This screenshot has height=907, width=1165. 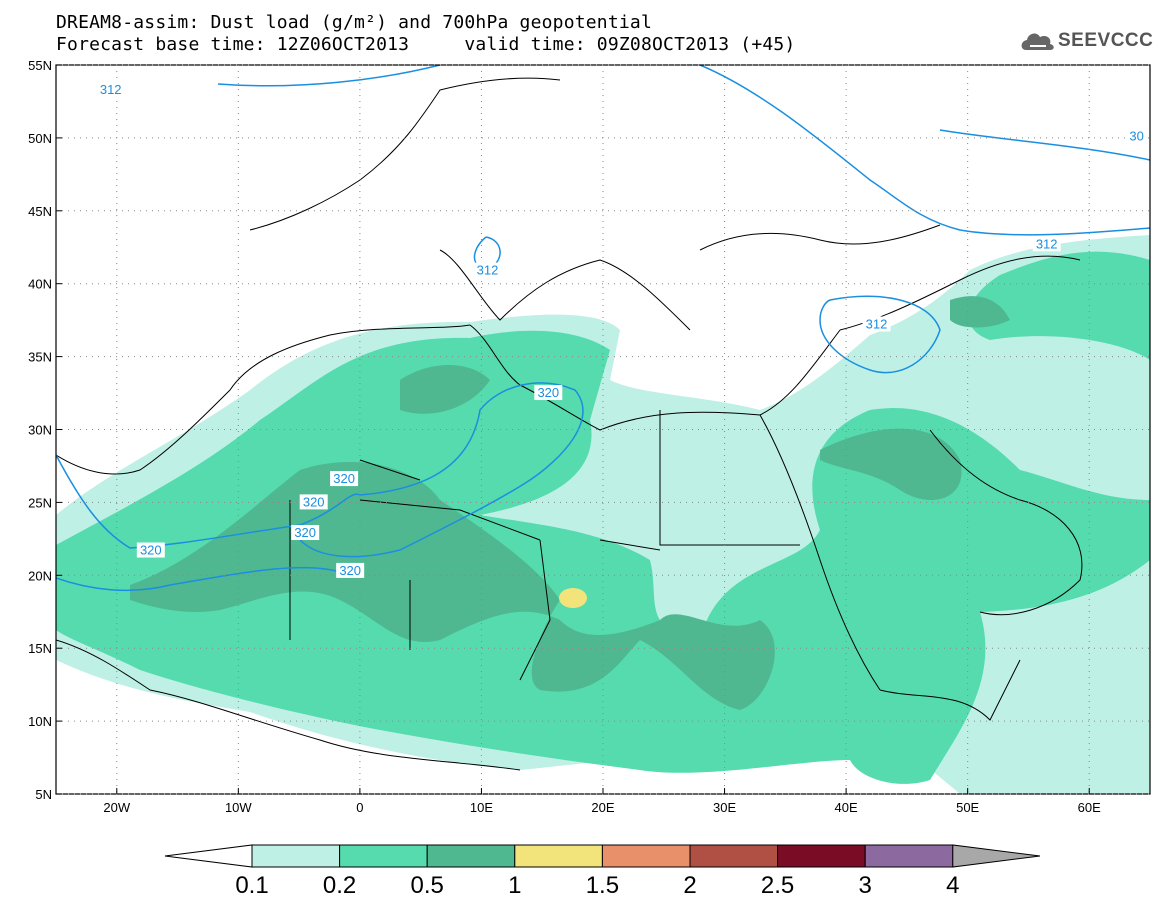 What do you see at coordinates (1037, 41) in the screenshot?
I see `cloud-icon` at bounding box center [1037, 41].